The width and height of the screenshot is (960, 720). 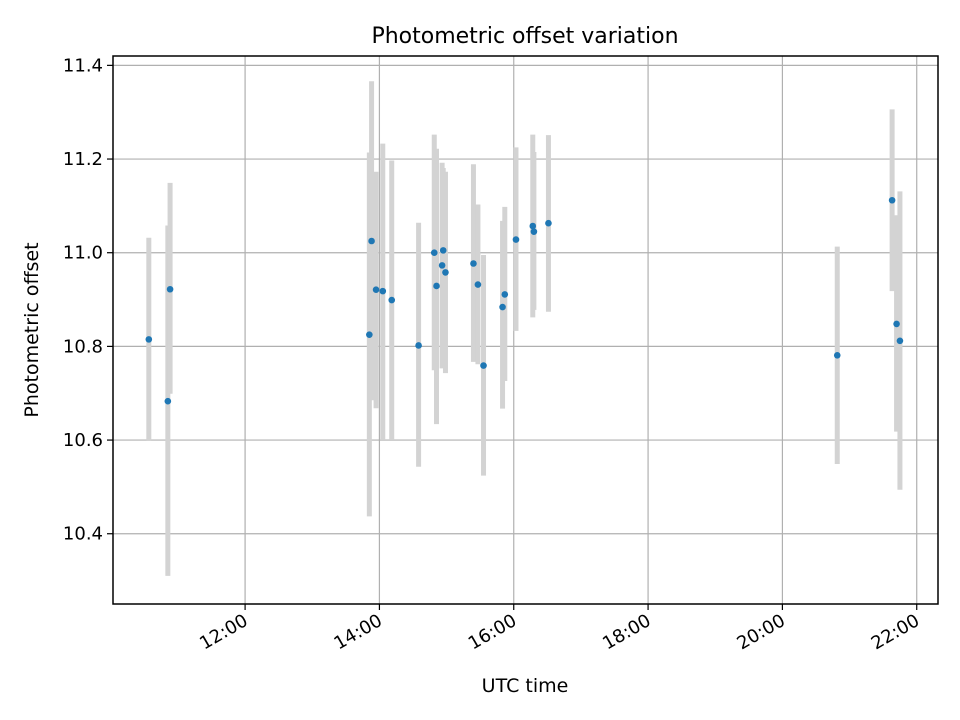 What do you see at coordinates (492, 632) in the screenshot?
I see `x-tick-label: 16:00` at bounding box center [492, 632].